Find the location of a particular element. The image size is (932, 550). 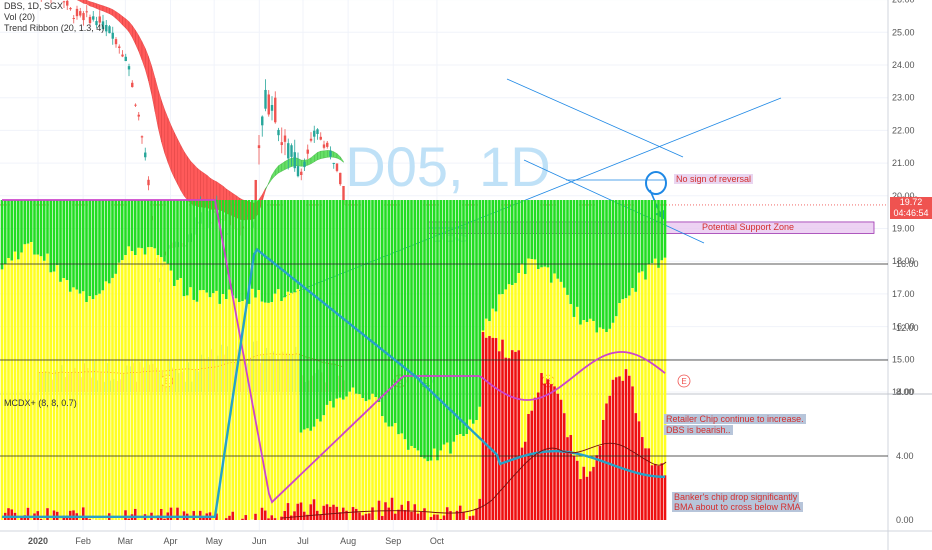

annotation-retailer-2: DBS is bearish.. is located at coordinates (698, 430).